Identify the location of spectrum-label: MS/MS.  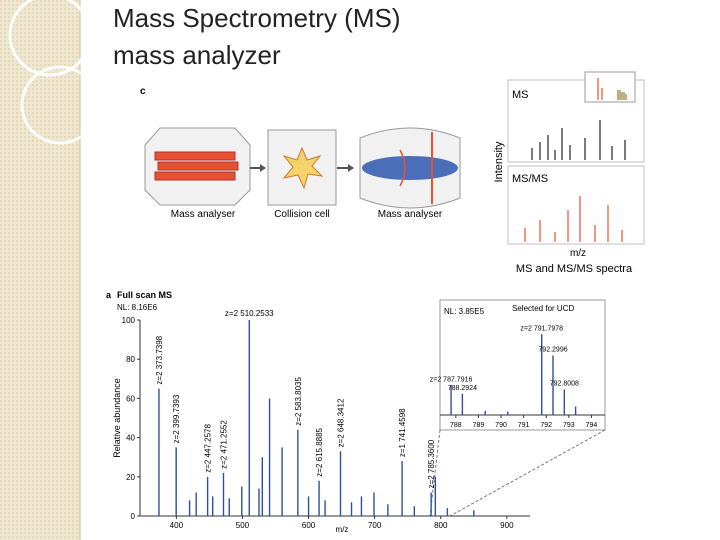
(530, 179).